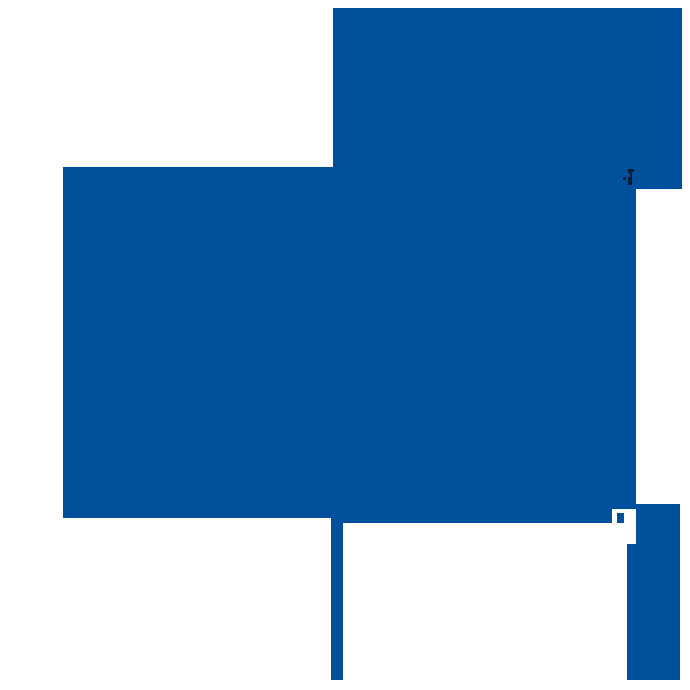 This screenshot has width=690, height=690. What do you see at coordinates (624, 178) in the screenshot?
I see `tiny-glyph-dot` at bounding box center [624, 178].